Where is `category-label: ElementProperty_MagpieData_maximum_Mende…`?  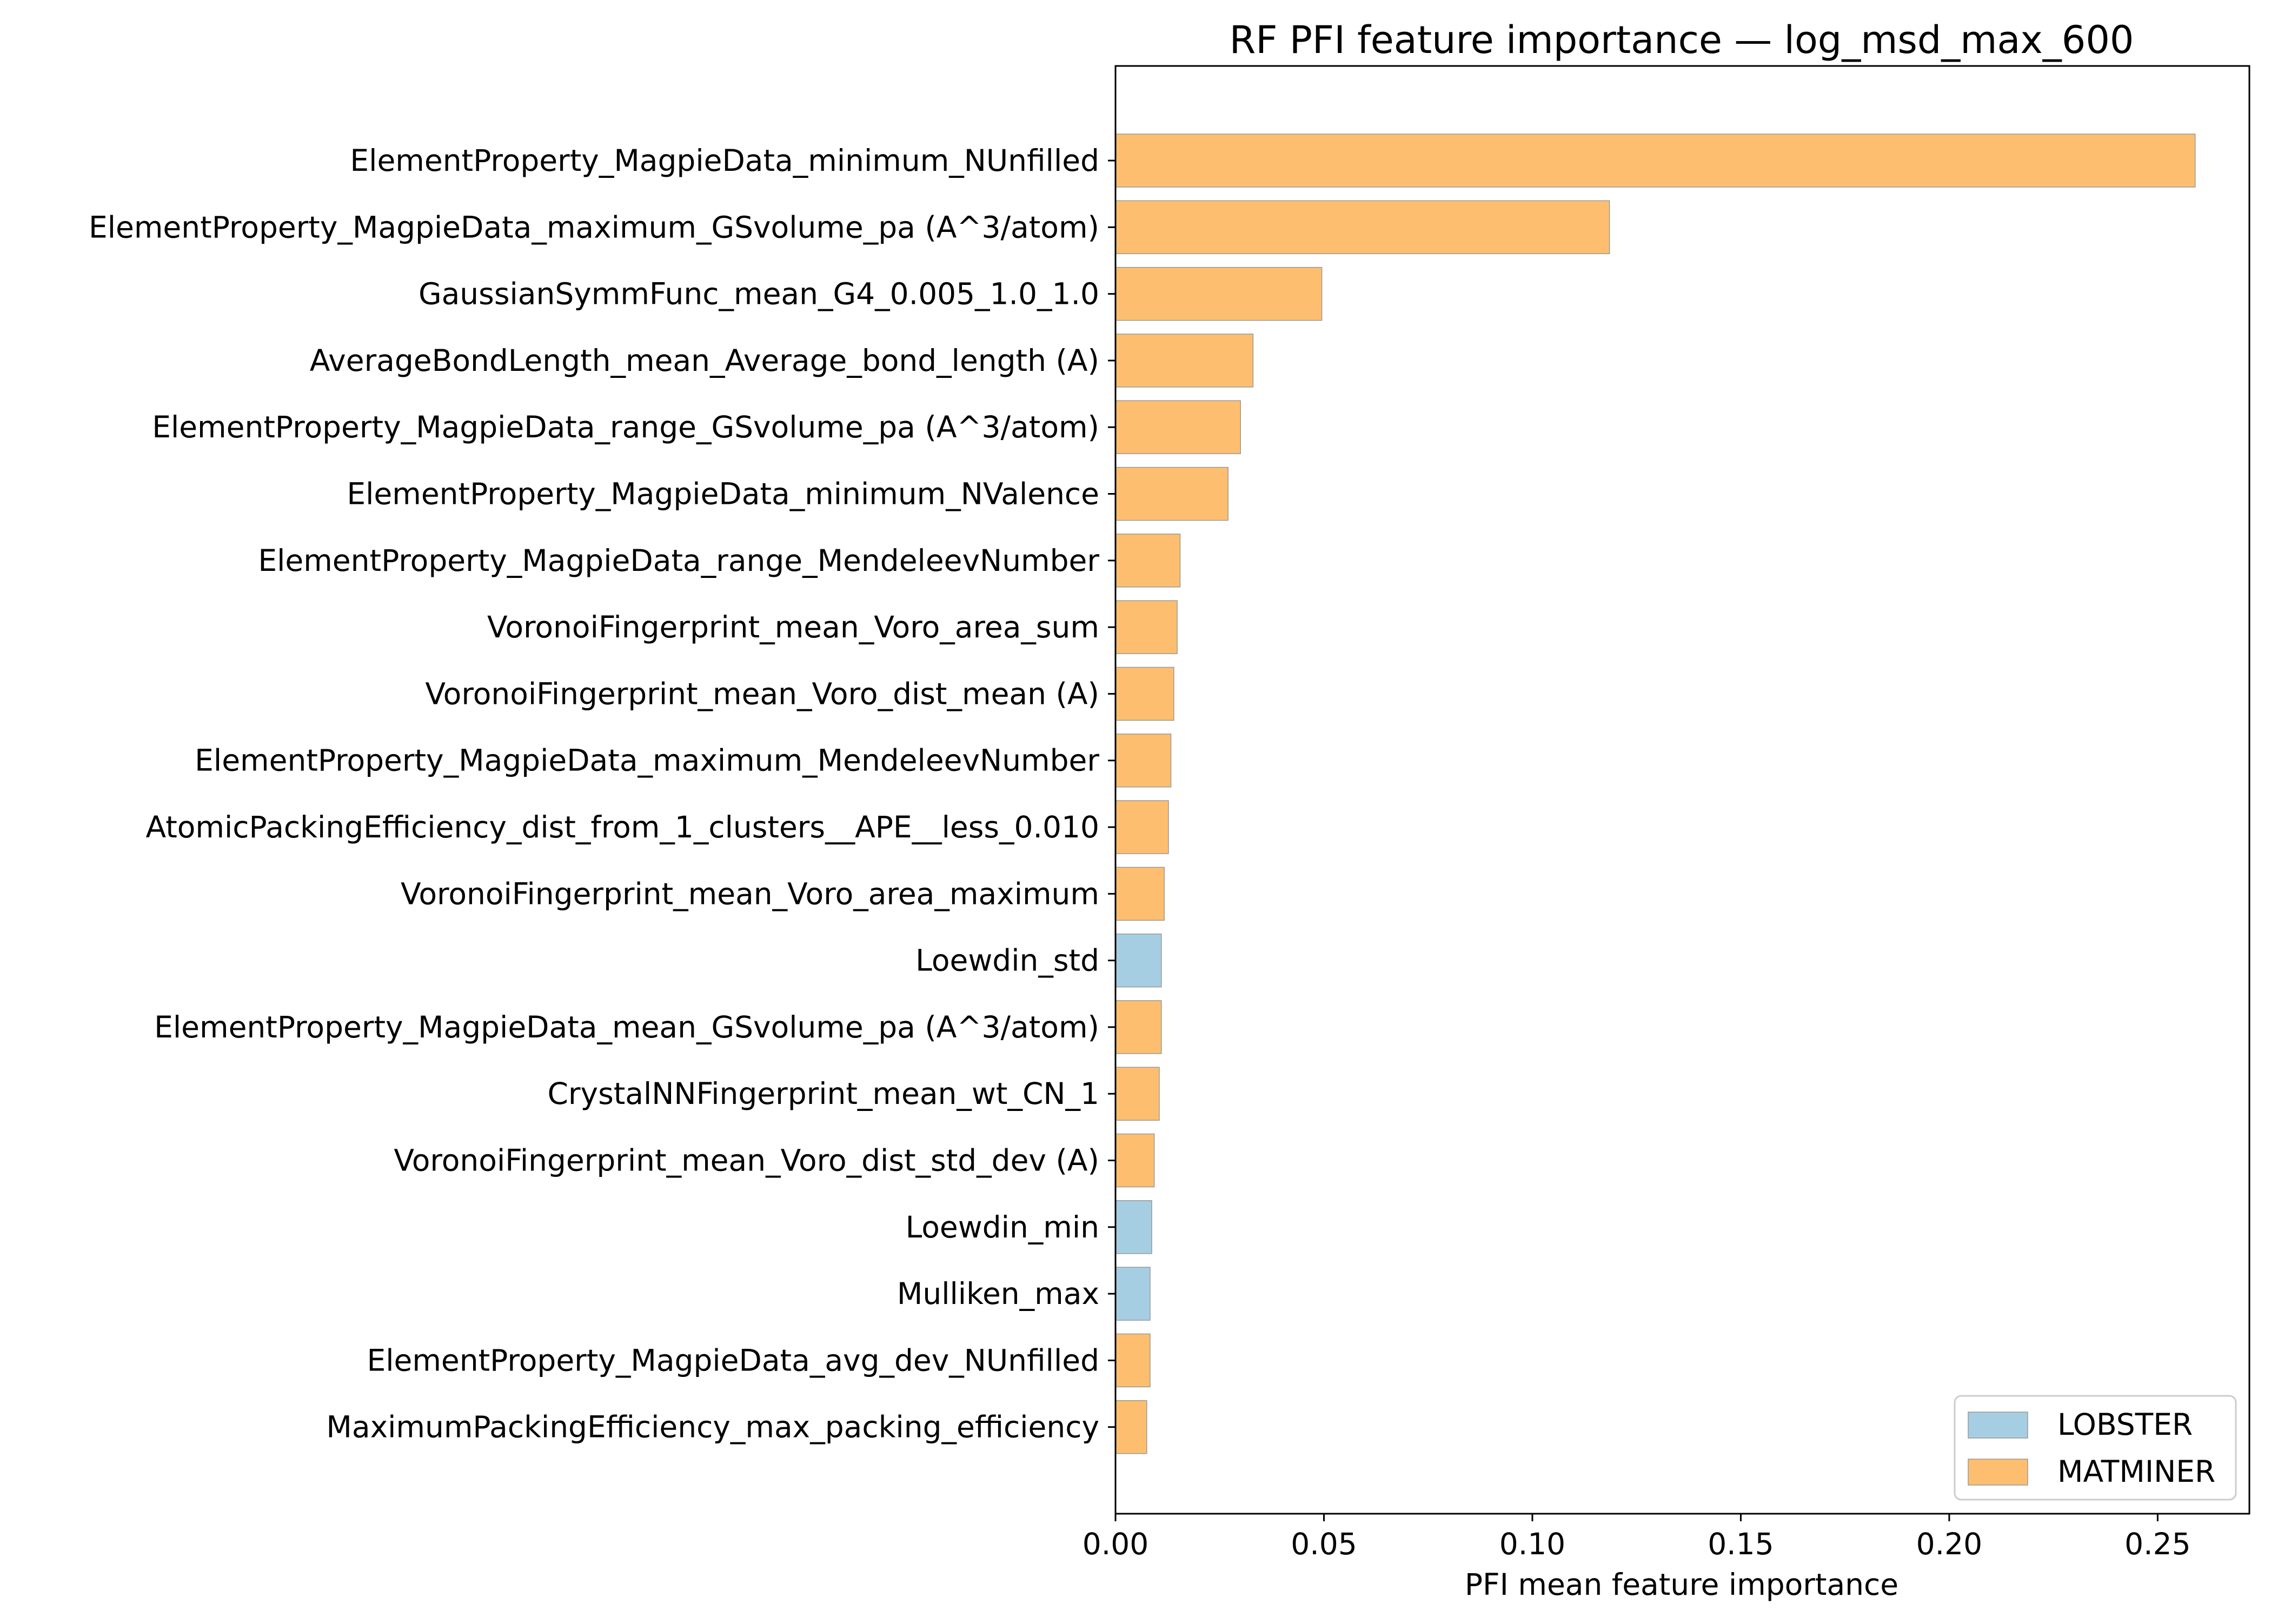 category-label: ElementProperty_MagpieData_maximum_Mende… is located at coordinates (647, 760).